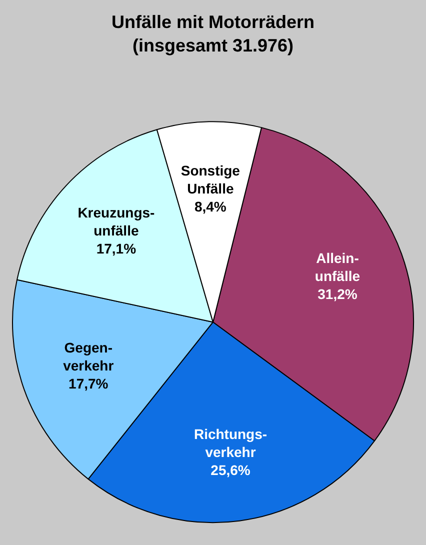  Describe the element at coordinates (117, 221) in the screenshot. I see `slice-label: Kreuzungs-unfälle` at that location.